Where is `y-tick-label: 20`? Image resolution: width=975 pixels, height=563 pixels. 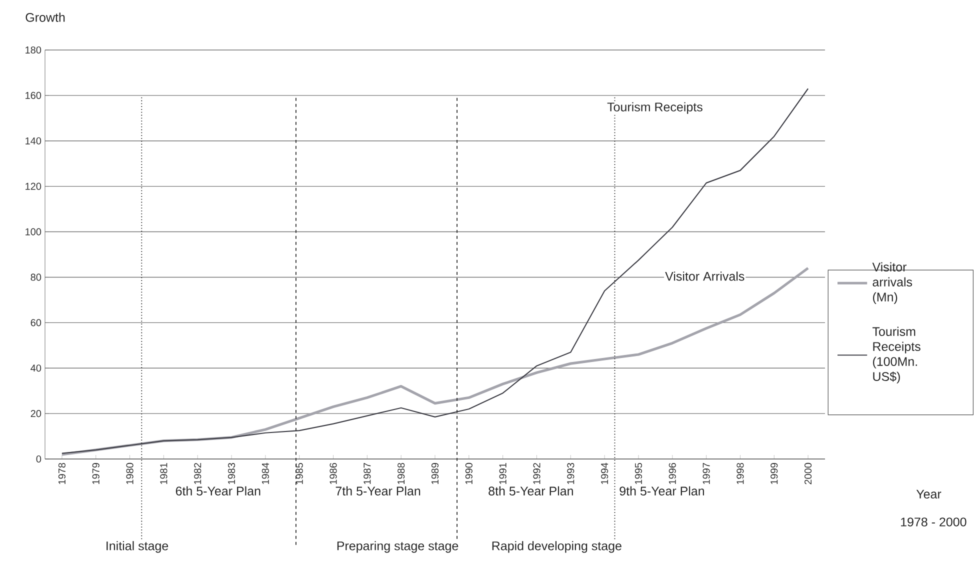 y-tick-label: 20 is located at coordinates (36, 414).